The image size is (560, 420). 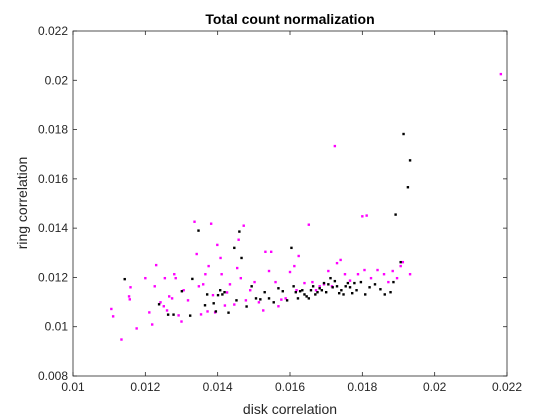 I want to click on x-tick-label: 0.012, so click(x=145, y=387).